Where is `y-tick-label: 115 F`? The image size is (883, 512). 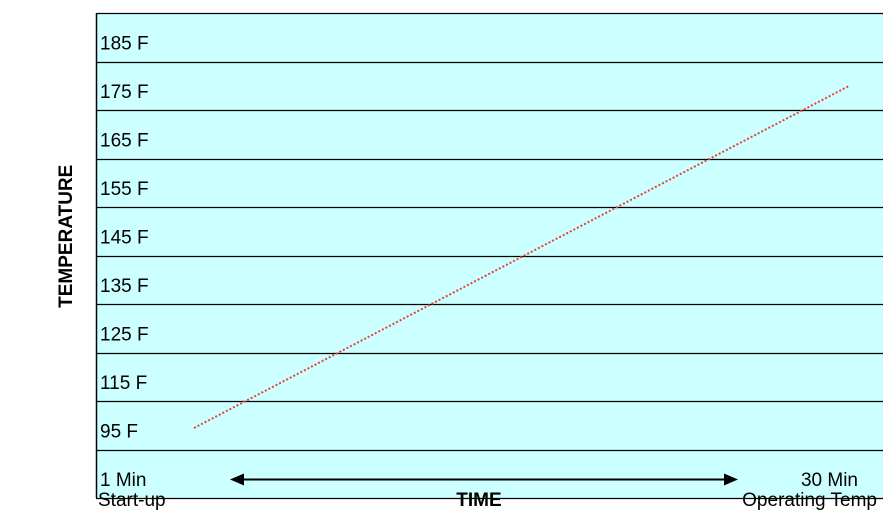
y-tick-label: 115 F is located at coordinates (123, 383).